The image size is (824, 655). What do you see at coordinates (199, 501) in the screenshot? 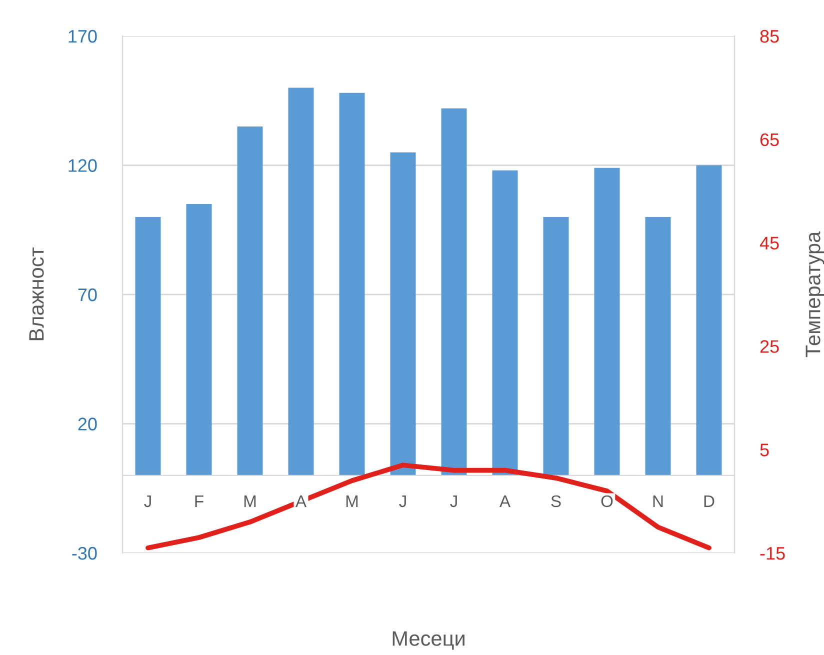
I see `x-tick-label: F` at bounding box center [199, 501].